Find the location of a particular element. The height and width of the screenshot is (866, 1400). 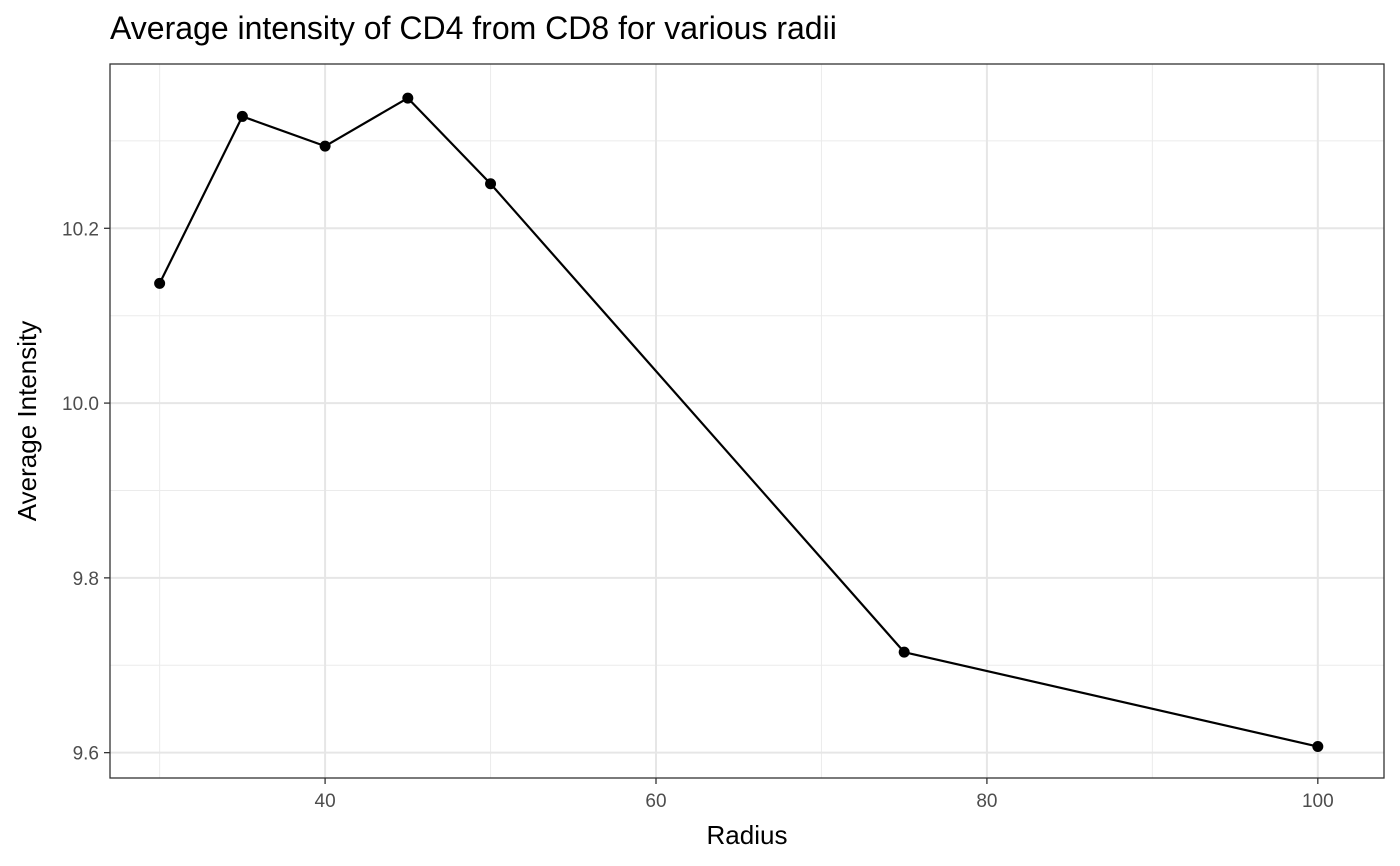

x-axis: 40 60 80 100 is located at coordinates (824, 795).